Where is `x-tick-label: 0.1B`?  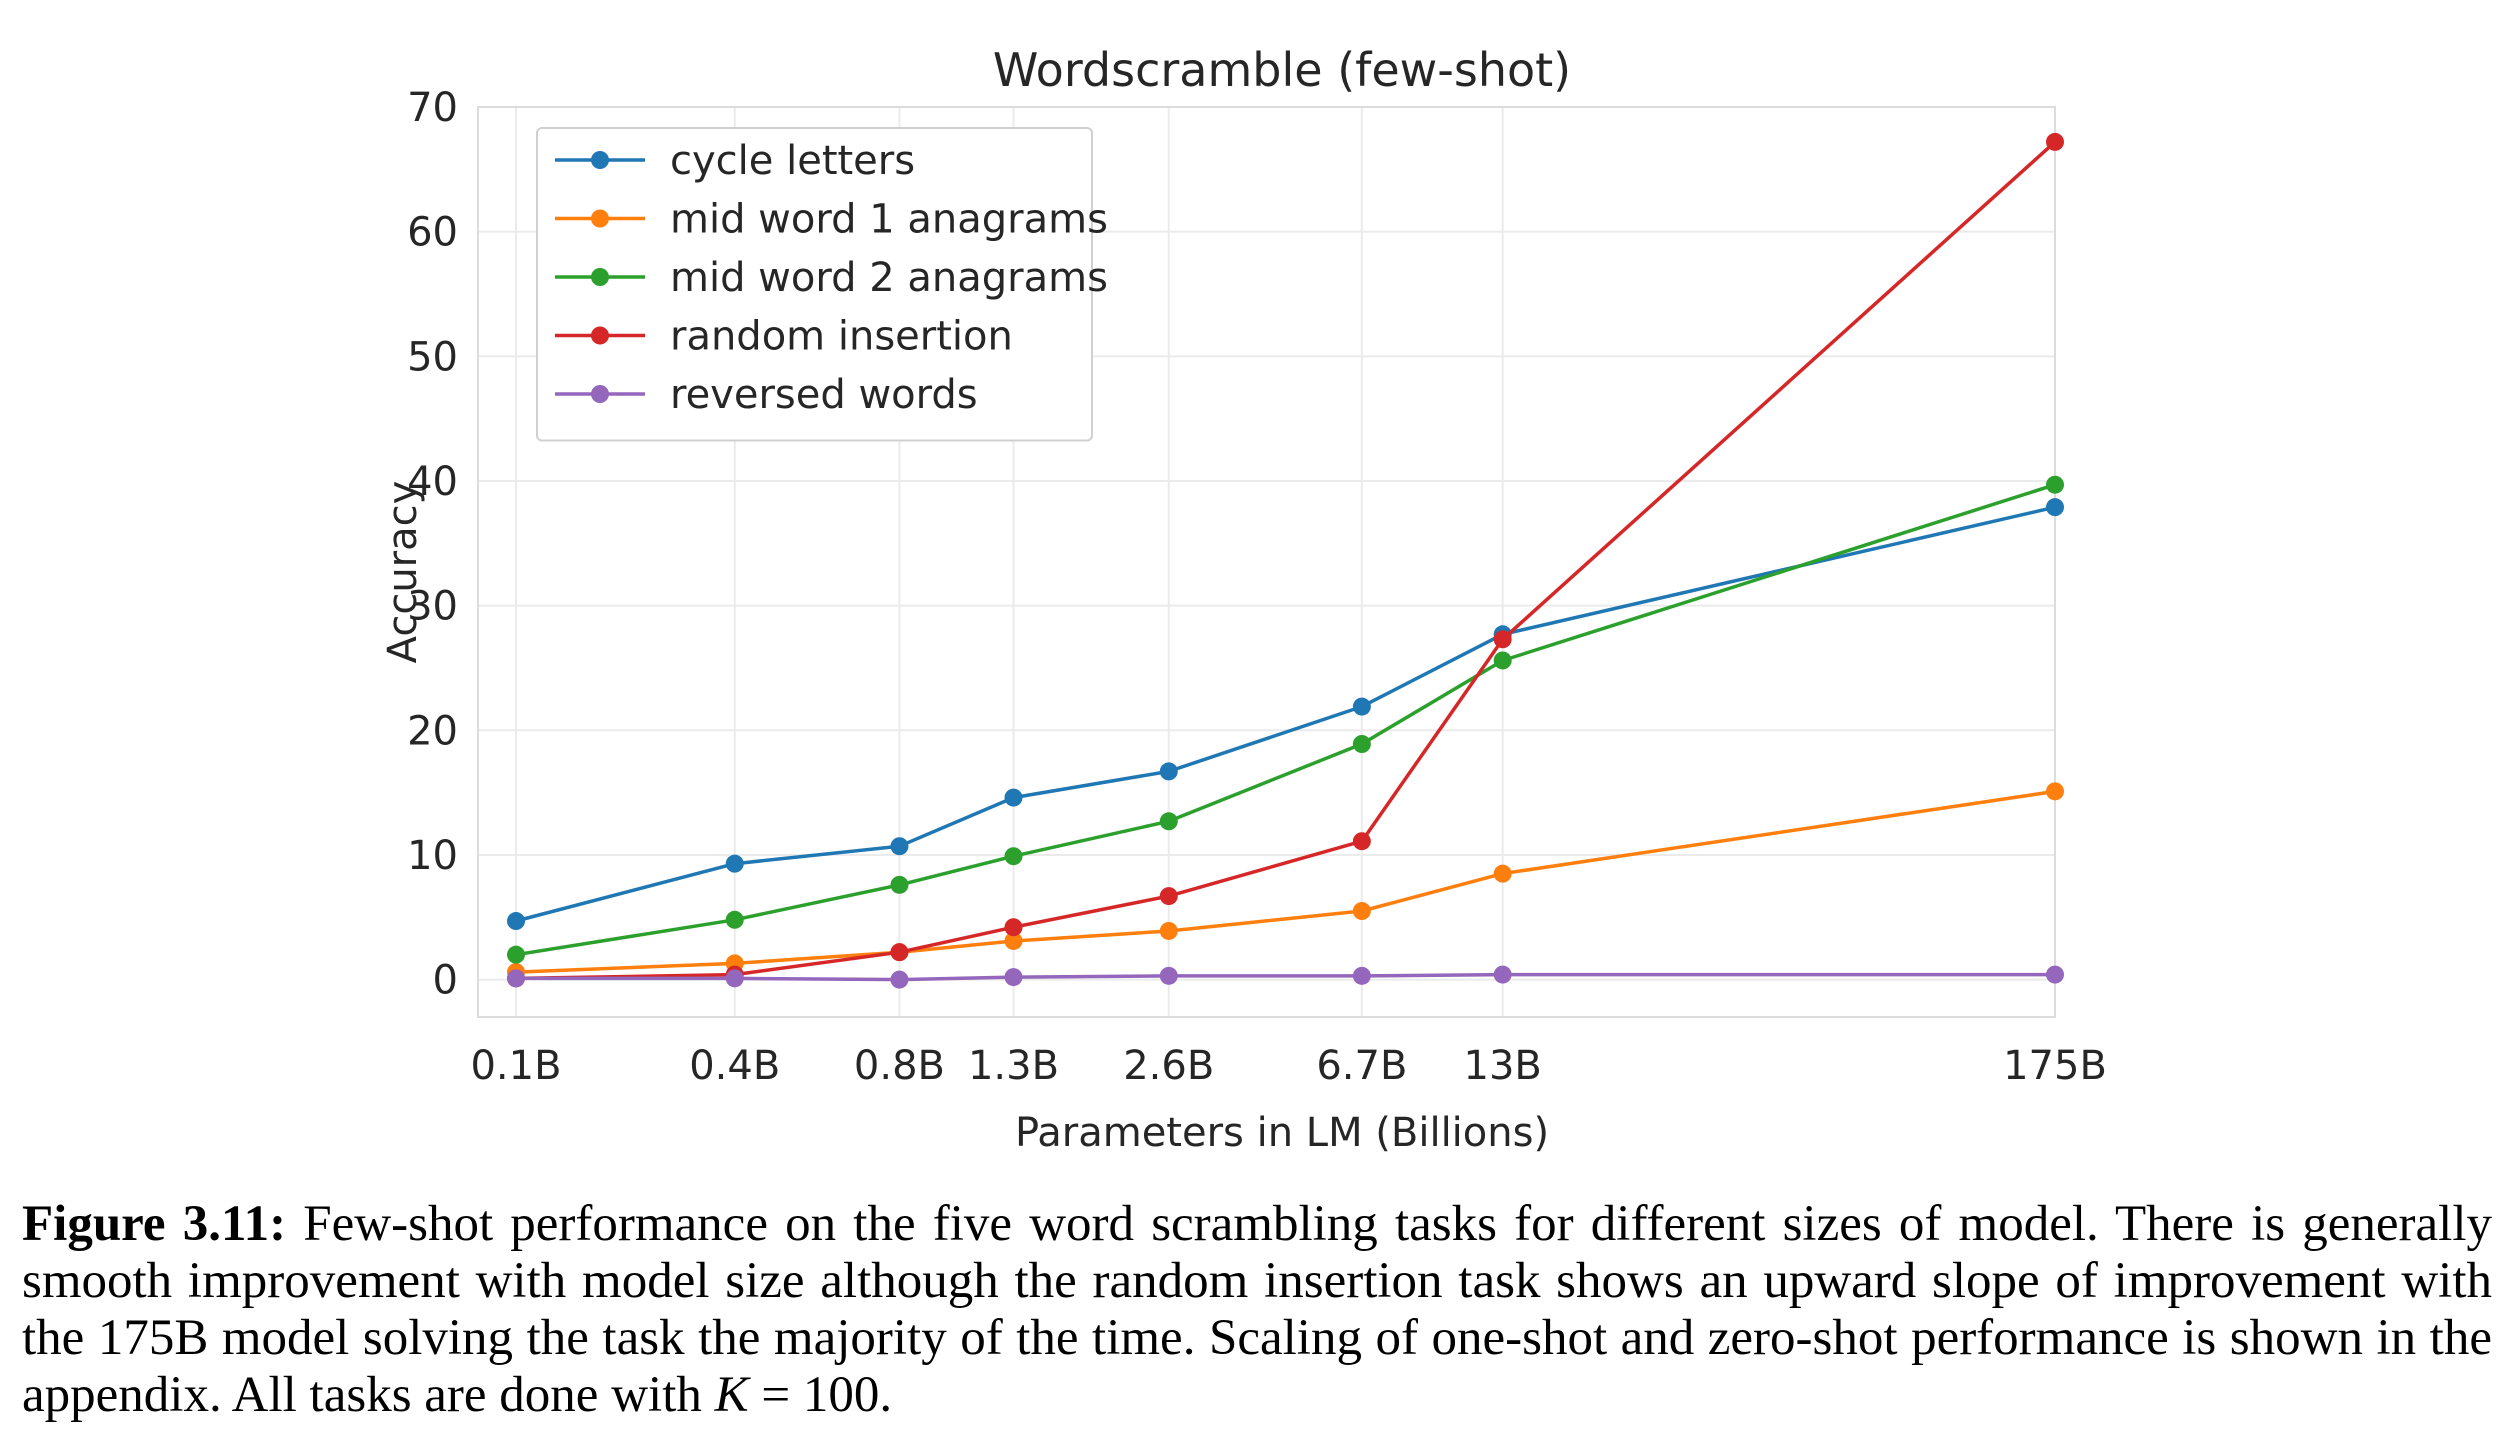 x-tick-label: 0.1B is located at coordinates (515, 1066).